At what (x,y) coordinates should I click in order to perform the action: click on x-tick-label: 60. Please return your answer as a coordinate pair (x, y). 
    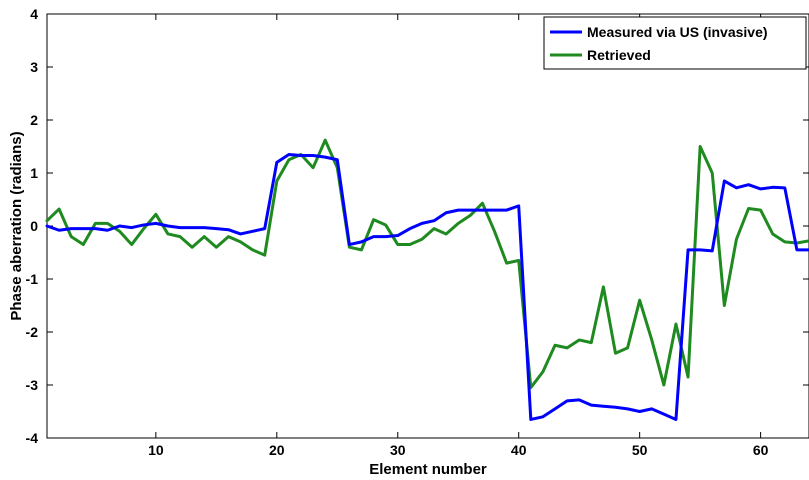
    Looking at the image, I should click on (761, 450).